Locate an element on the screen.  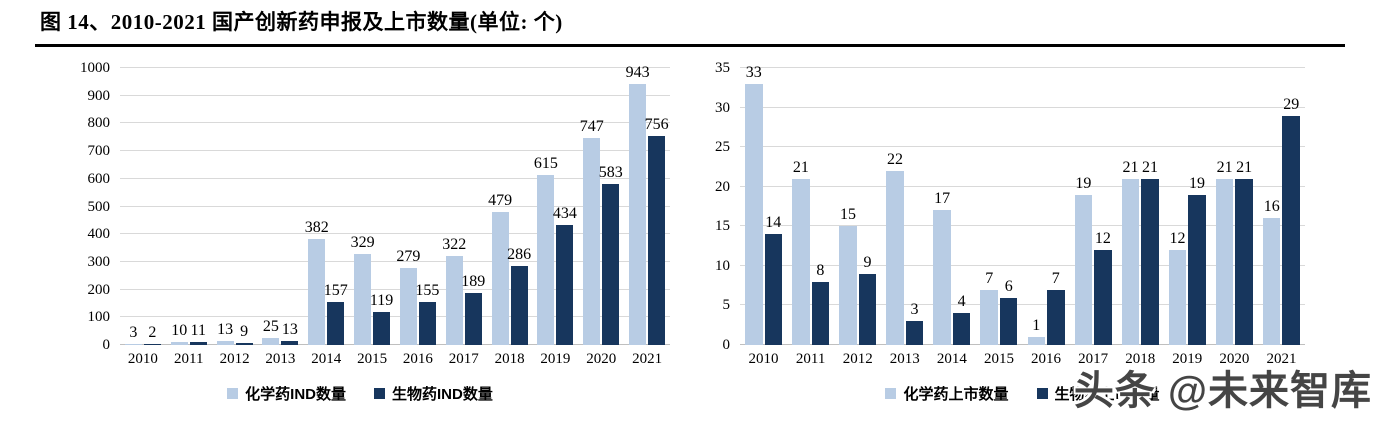
bar-value-chem-ind: 747 is located at coordinates (591, 127).